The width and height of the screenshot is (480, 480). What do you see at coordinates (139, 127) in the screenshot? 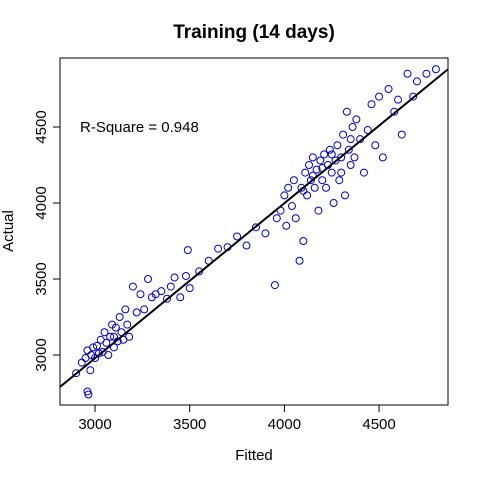
I see `annotation: R-Square = 0.948` at bounding box center [139, 127].